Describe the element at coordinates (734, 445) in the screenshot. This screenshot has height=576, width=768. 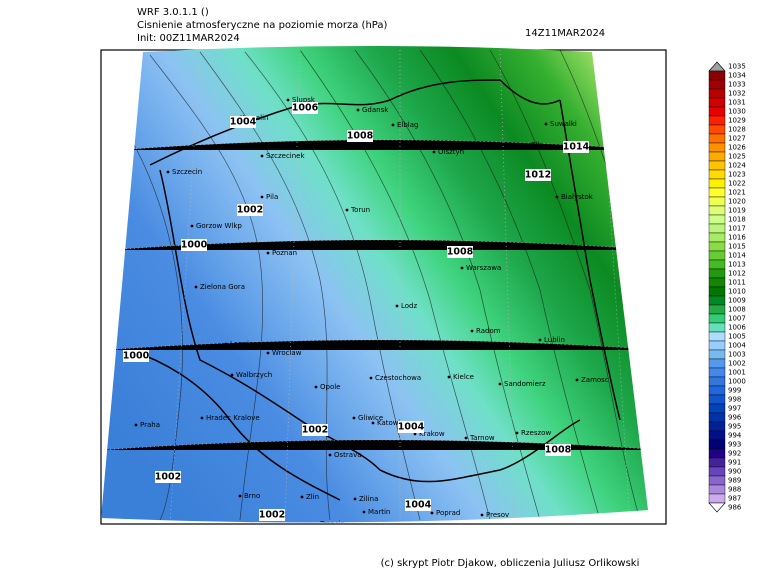
I see `colorbar-label: 993` at that location.